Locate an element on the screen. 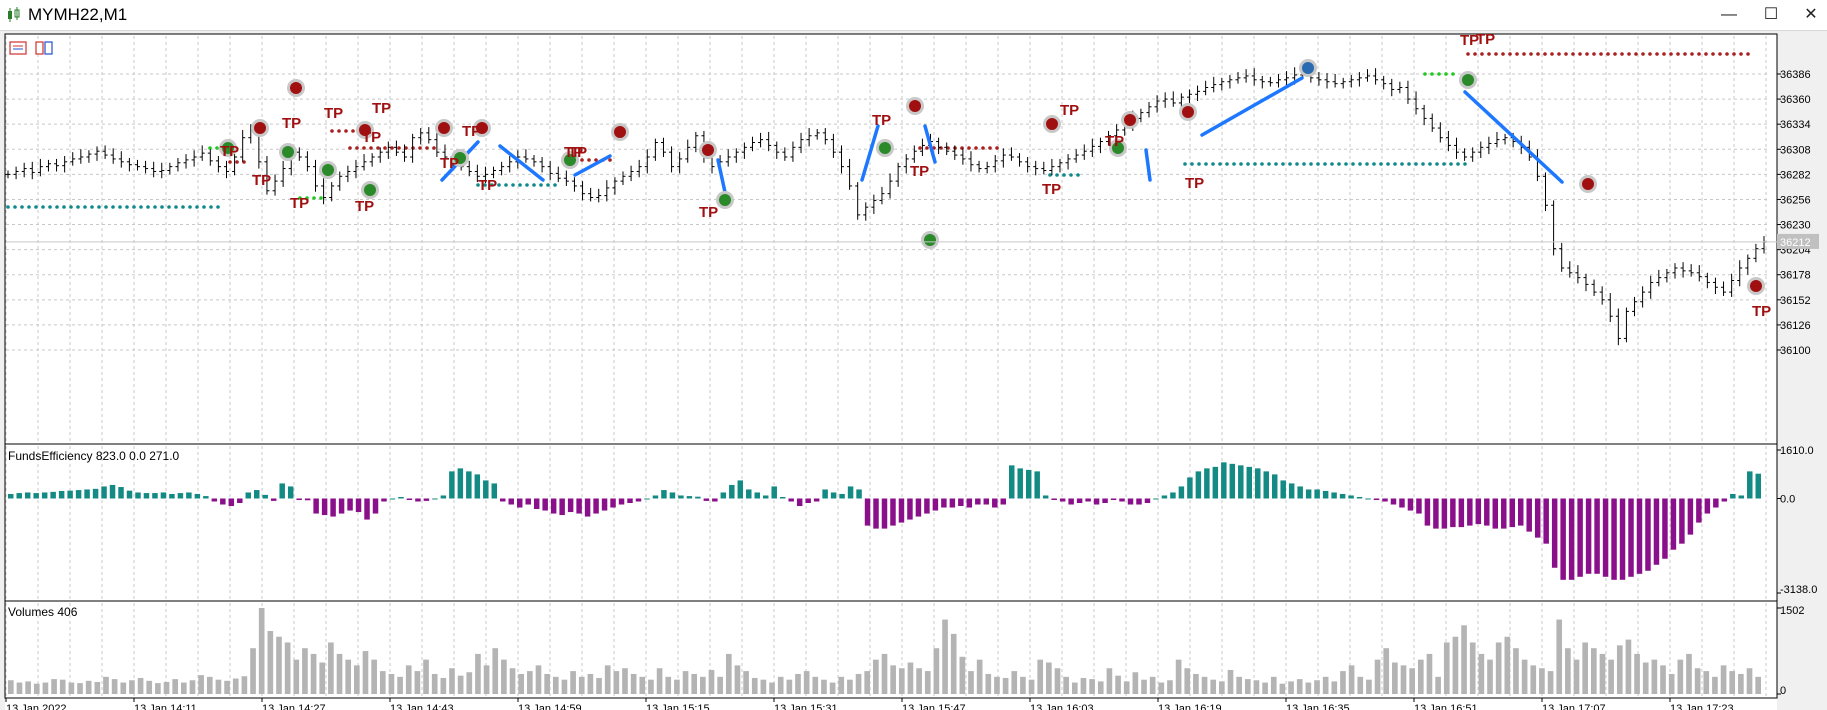 Image resolution: width=1827 pixels, height=710 pixels. close-button: ✕ is located at coordinates (1811, 14).